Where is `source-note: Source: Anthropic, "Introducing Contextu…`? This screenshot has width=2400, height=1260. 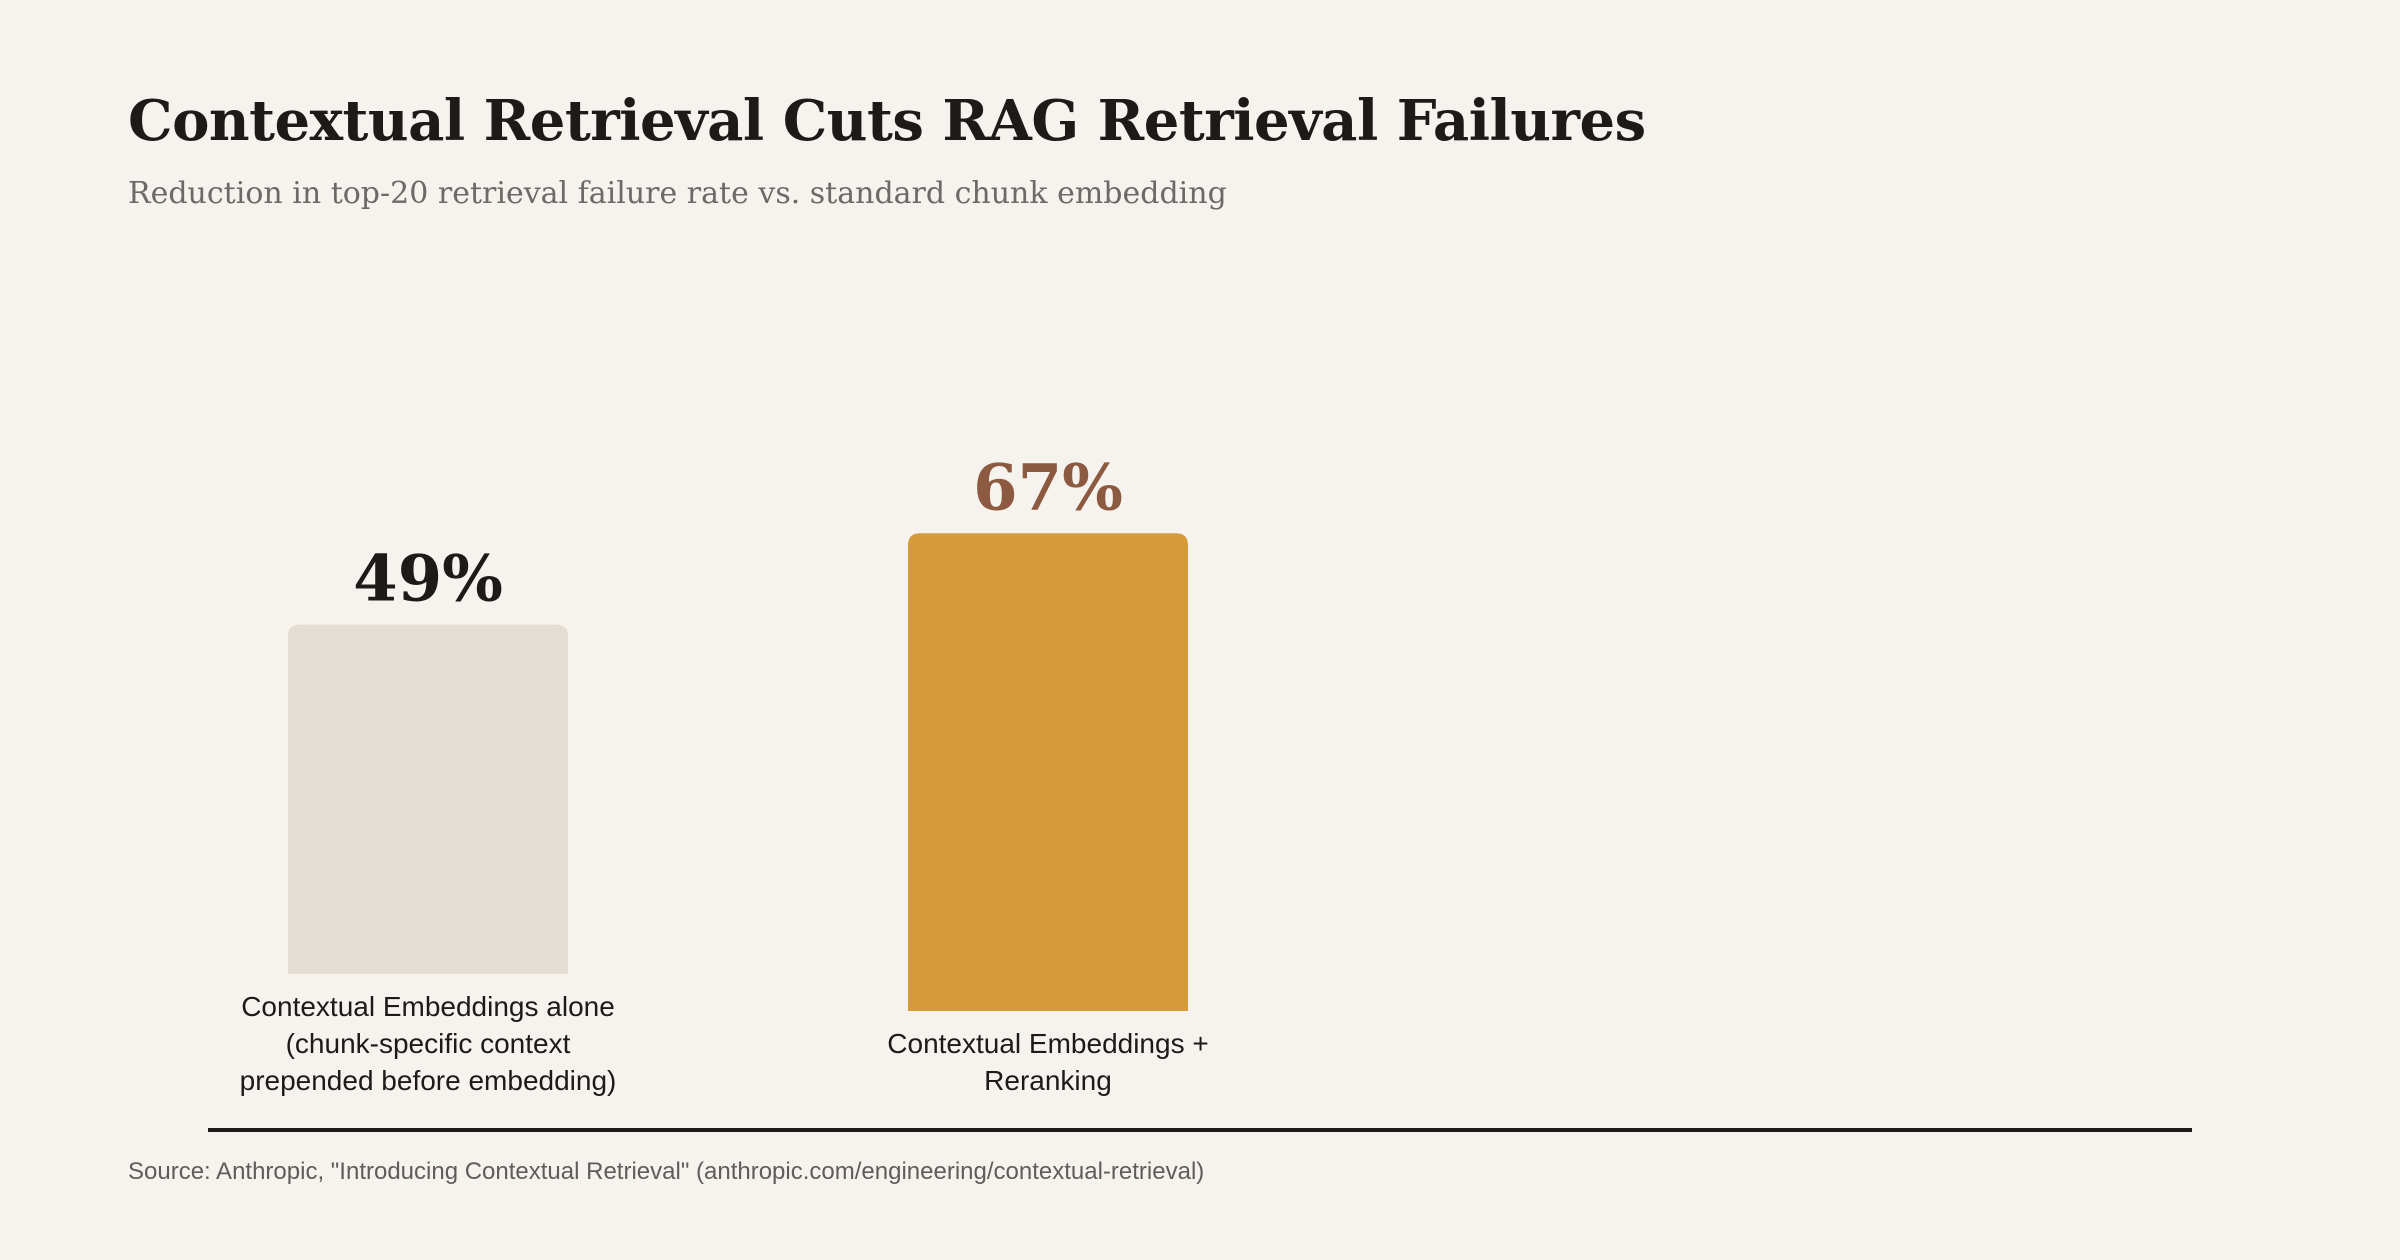 source-note: Source: Anthropic, "Introducing Contextu… is located at coordinates (666, 1171).